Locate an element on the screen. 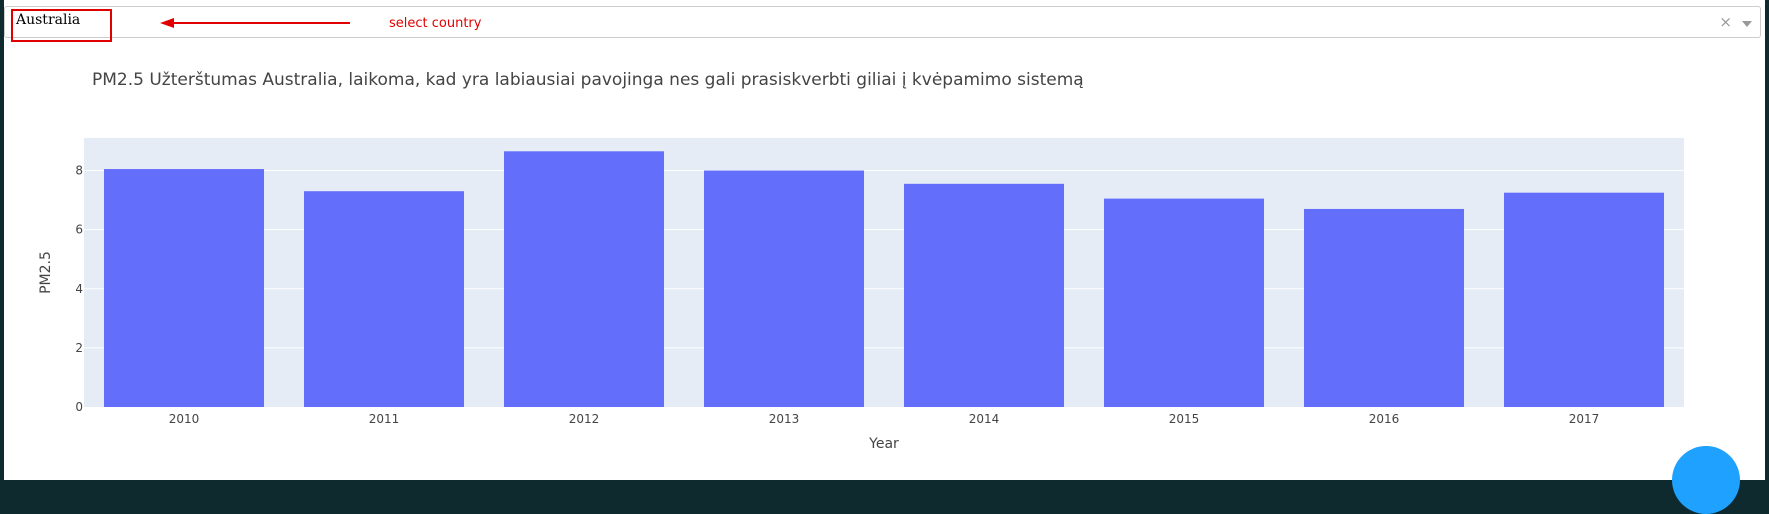 This screenshot has width=1769, height=514. x-tick-label: 2016 is located at coordinates (1384, 419).